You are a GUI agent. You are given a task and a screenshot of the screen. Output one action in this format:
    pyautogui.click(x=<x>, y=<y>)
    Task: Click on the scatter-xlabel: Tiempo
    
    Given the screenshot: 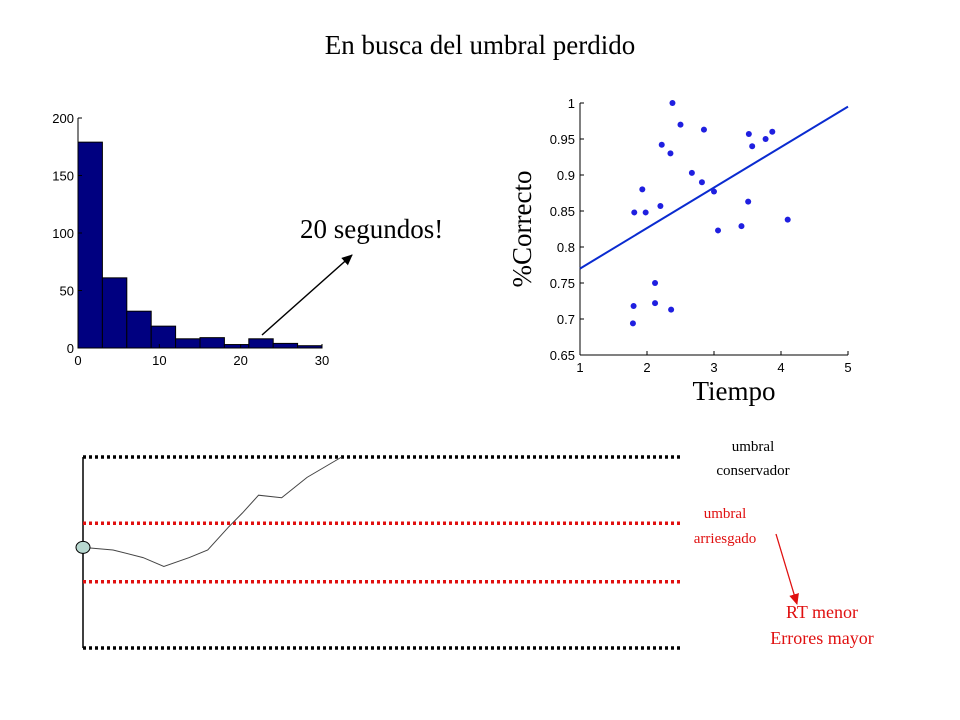 What is the action you would take?
    pyautogui.click(x=733, y=391)
    